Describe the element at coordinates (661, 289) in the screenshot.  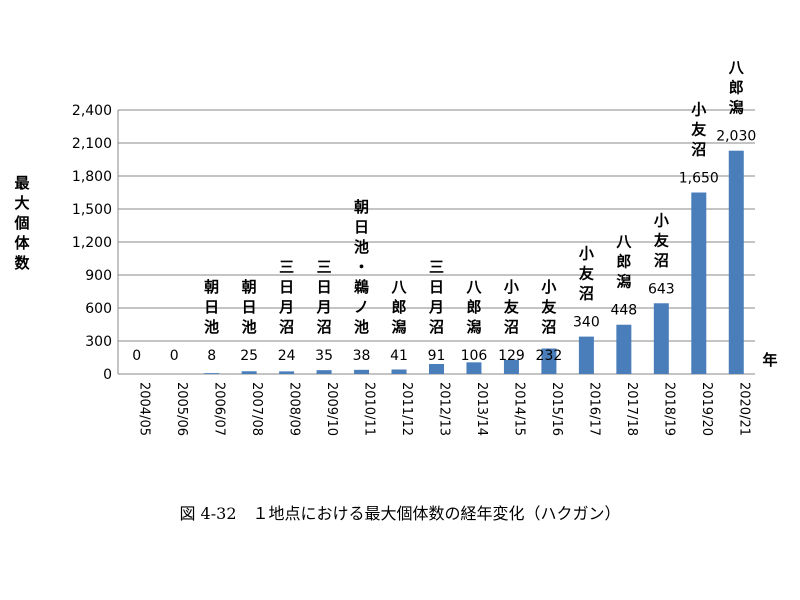
I see `data-label: 643` at that location.